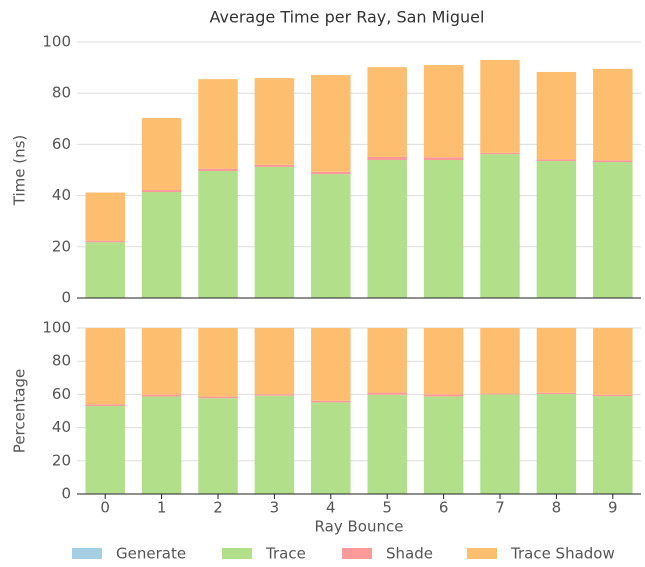 This screenshot has width=645, height=567. I want to click on chart-title: Average Time per Ray, San Miguel, so click(347, 17).